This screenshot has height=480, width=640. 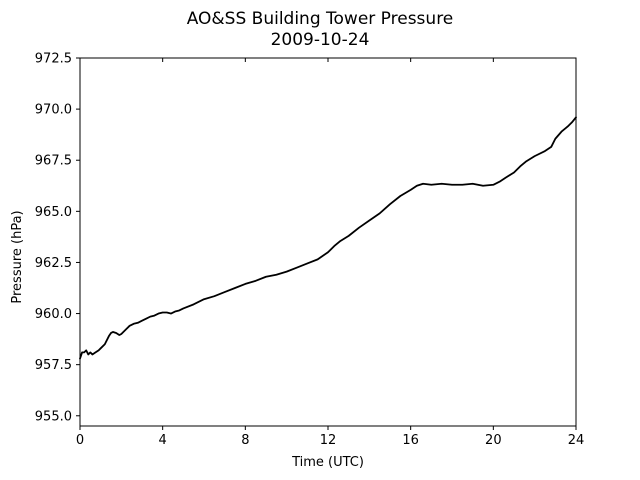 What do you see at coordinates (53, 263) in the screenshot?
I see `y-tick-label: 962.5` at bounding box center [53, 263].